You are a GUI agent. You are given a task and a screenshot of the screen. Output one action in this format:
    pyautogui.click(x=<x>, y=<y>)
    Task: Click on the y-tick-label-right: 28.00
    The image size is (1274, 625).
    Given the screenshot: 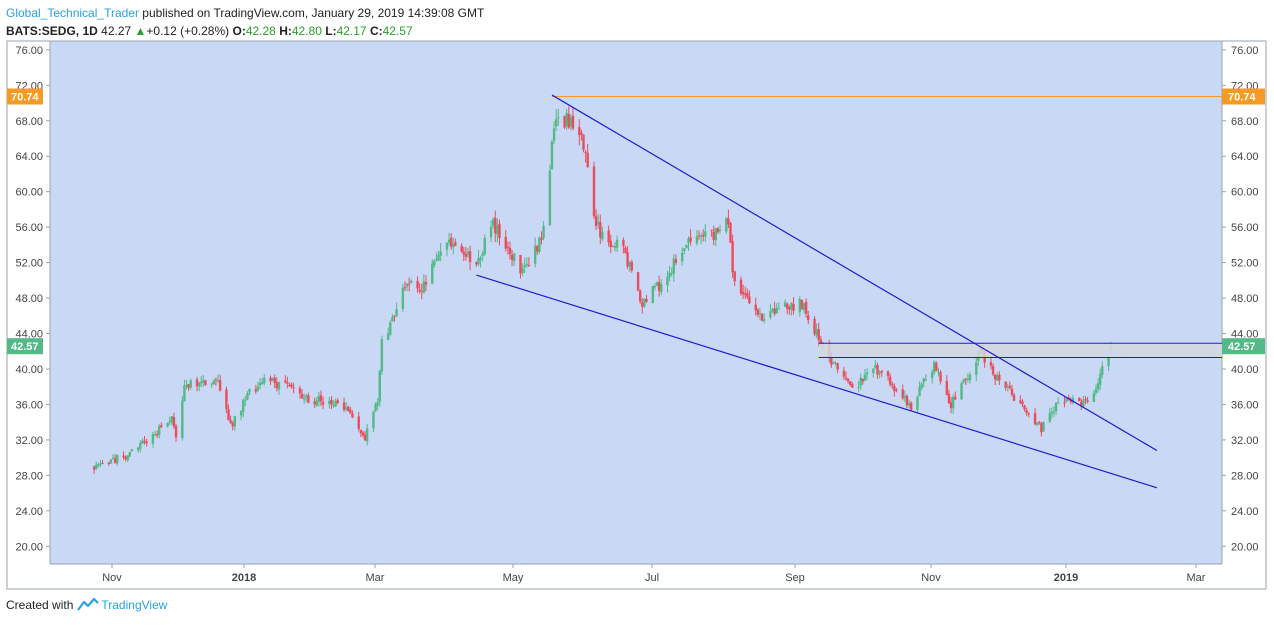 What is the action you would take?
    pyautogui.click(x=1245, y=476)
    